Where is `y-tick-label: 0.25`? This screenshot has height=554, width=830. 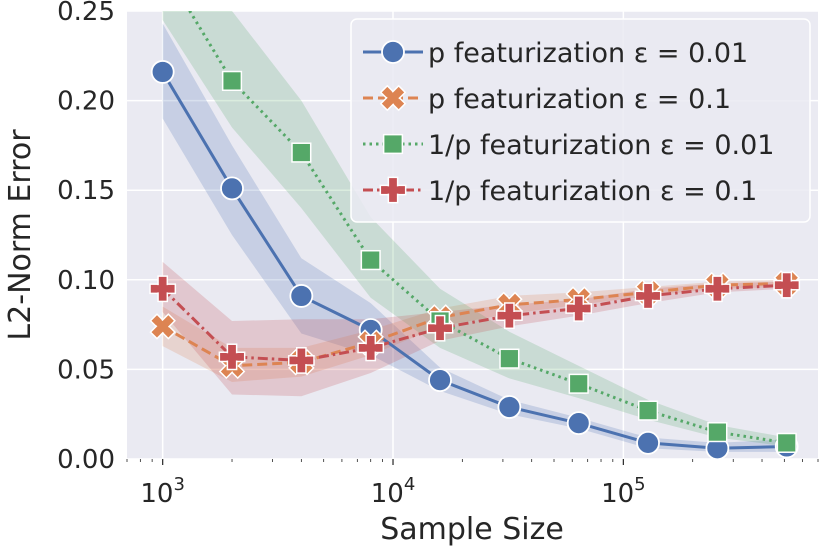
y-tick-label: 0.25 is located at coordinates (86, 13).